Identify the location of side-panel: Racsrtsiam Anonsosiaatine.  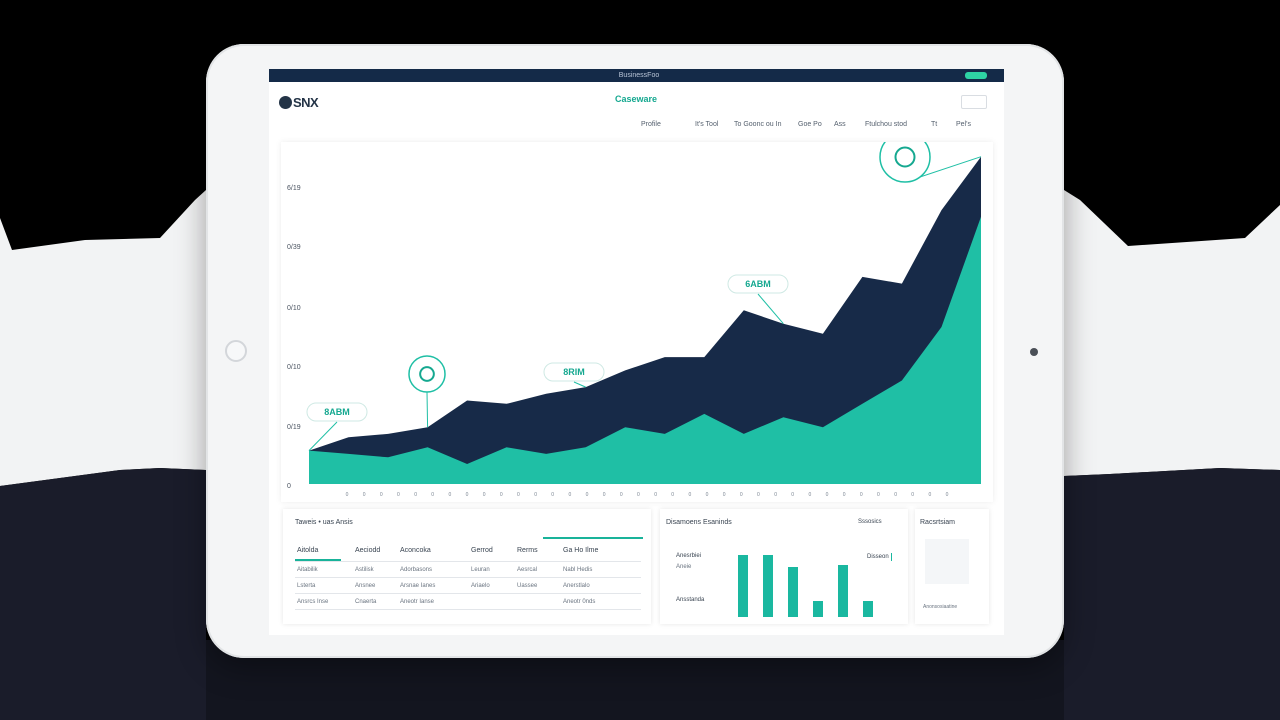
(952, 566).